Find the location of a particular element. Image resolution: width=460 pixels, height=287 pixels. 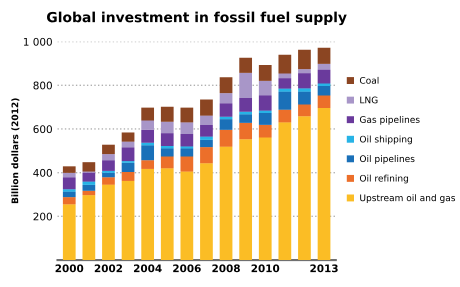

legend-label: Gas pipelines is located at coordinates (390, 120).